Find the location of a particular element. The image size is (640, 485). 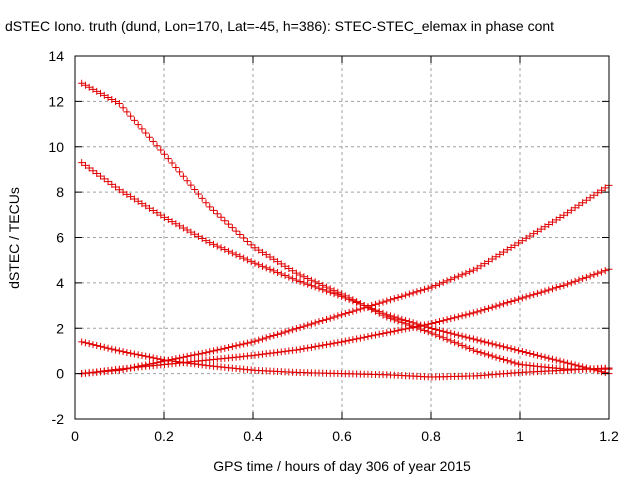

y-tick-label: 10 is located at coordinates (56, 147).